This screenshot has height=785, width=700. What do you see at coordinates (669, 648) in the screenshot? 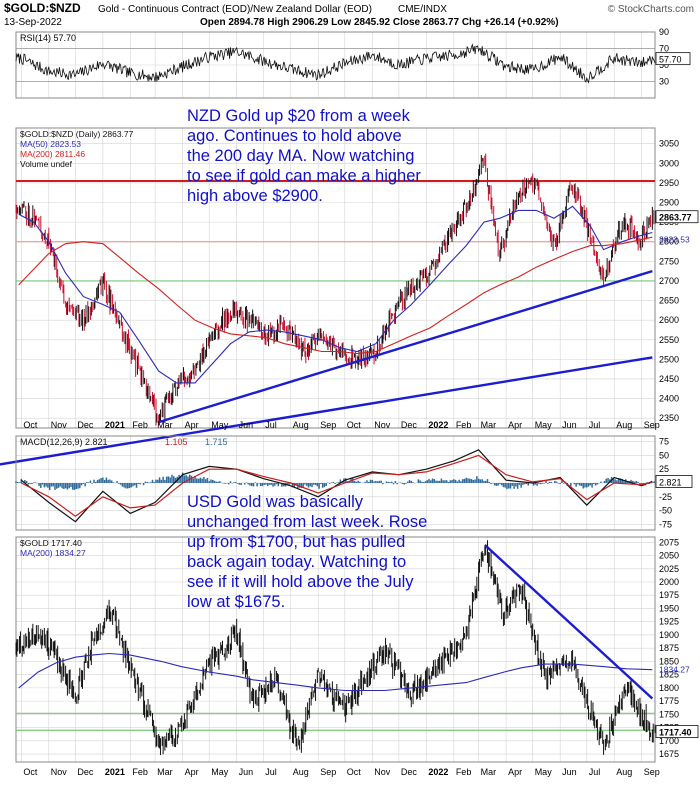
I see `y-tick-label: 1875` at bounding box center [669, 648].